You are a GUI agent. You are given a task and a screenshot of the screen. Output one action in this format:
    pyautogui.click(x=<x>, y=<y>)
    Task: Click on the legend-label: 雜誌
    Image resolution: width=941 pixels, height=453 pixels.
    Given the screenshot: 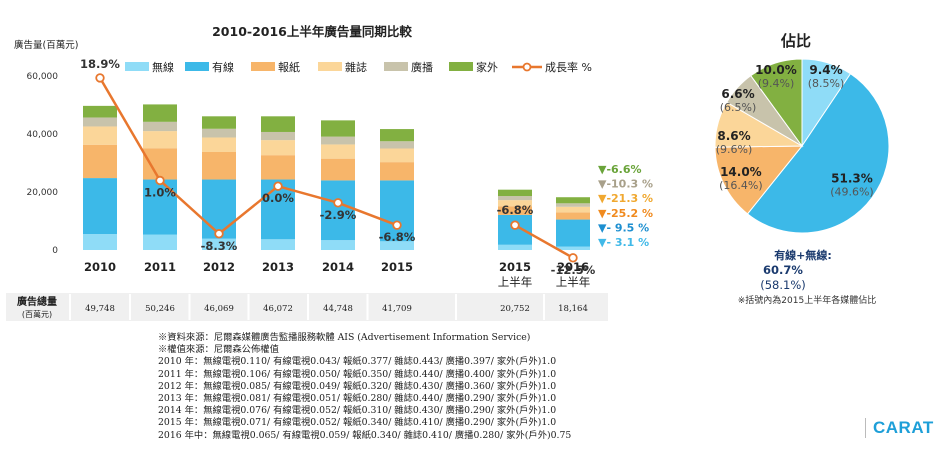 What is the action you would take?
    pyautogui.click(x=356, y=67)
    